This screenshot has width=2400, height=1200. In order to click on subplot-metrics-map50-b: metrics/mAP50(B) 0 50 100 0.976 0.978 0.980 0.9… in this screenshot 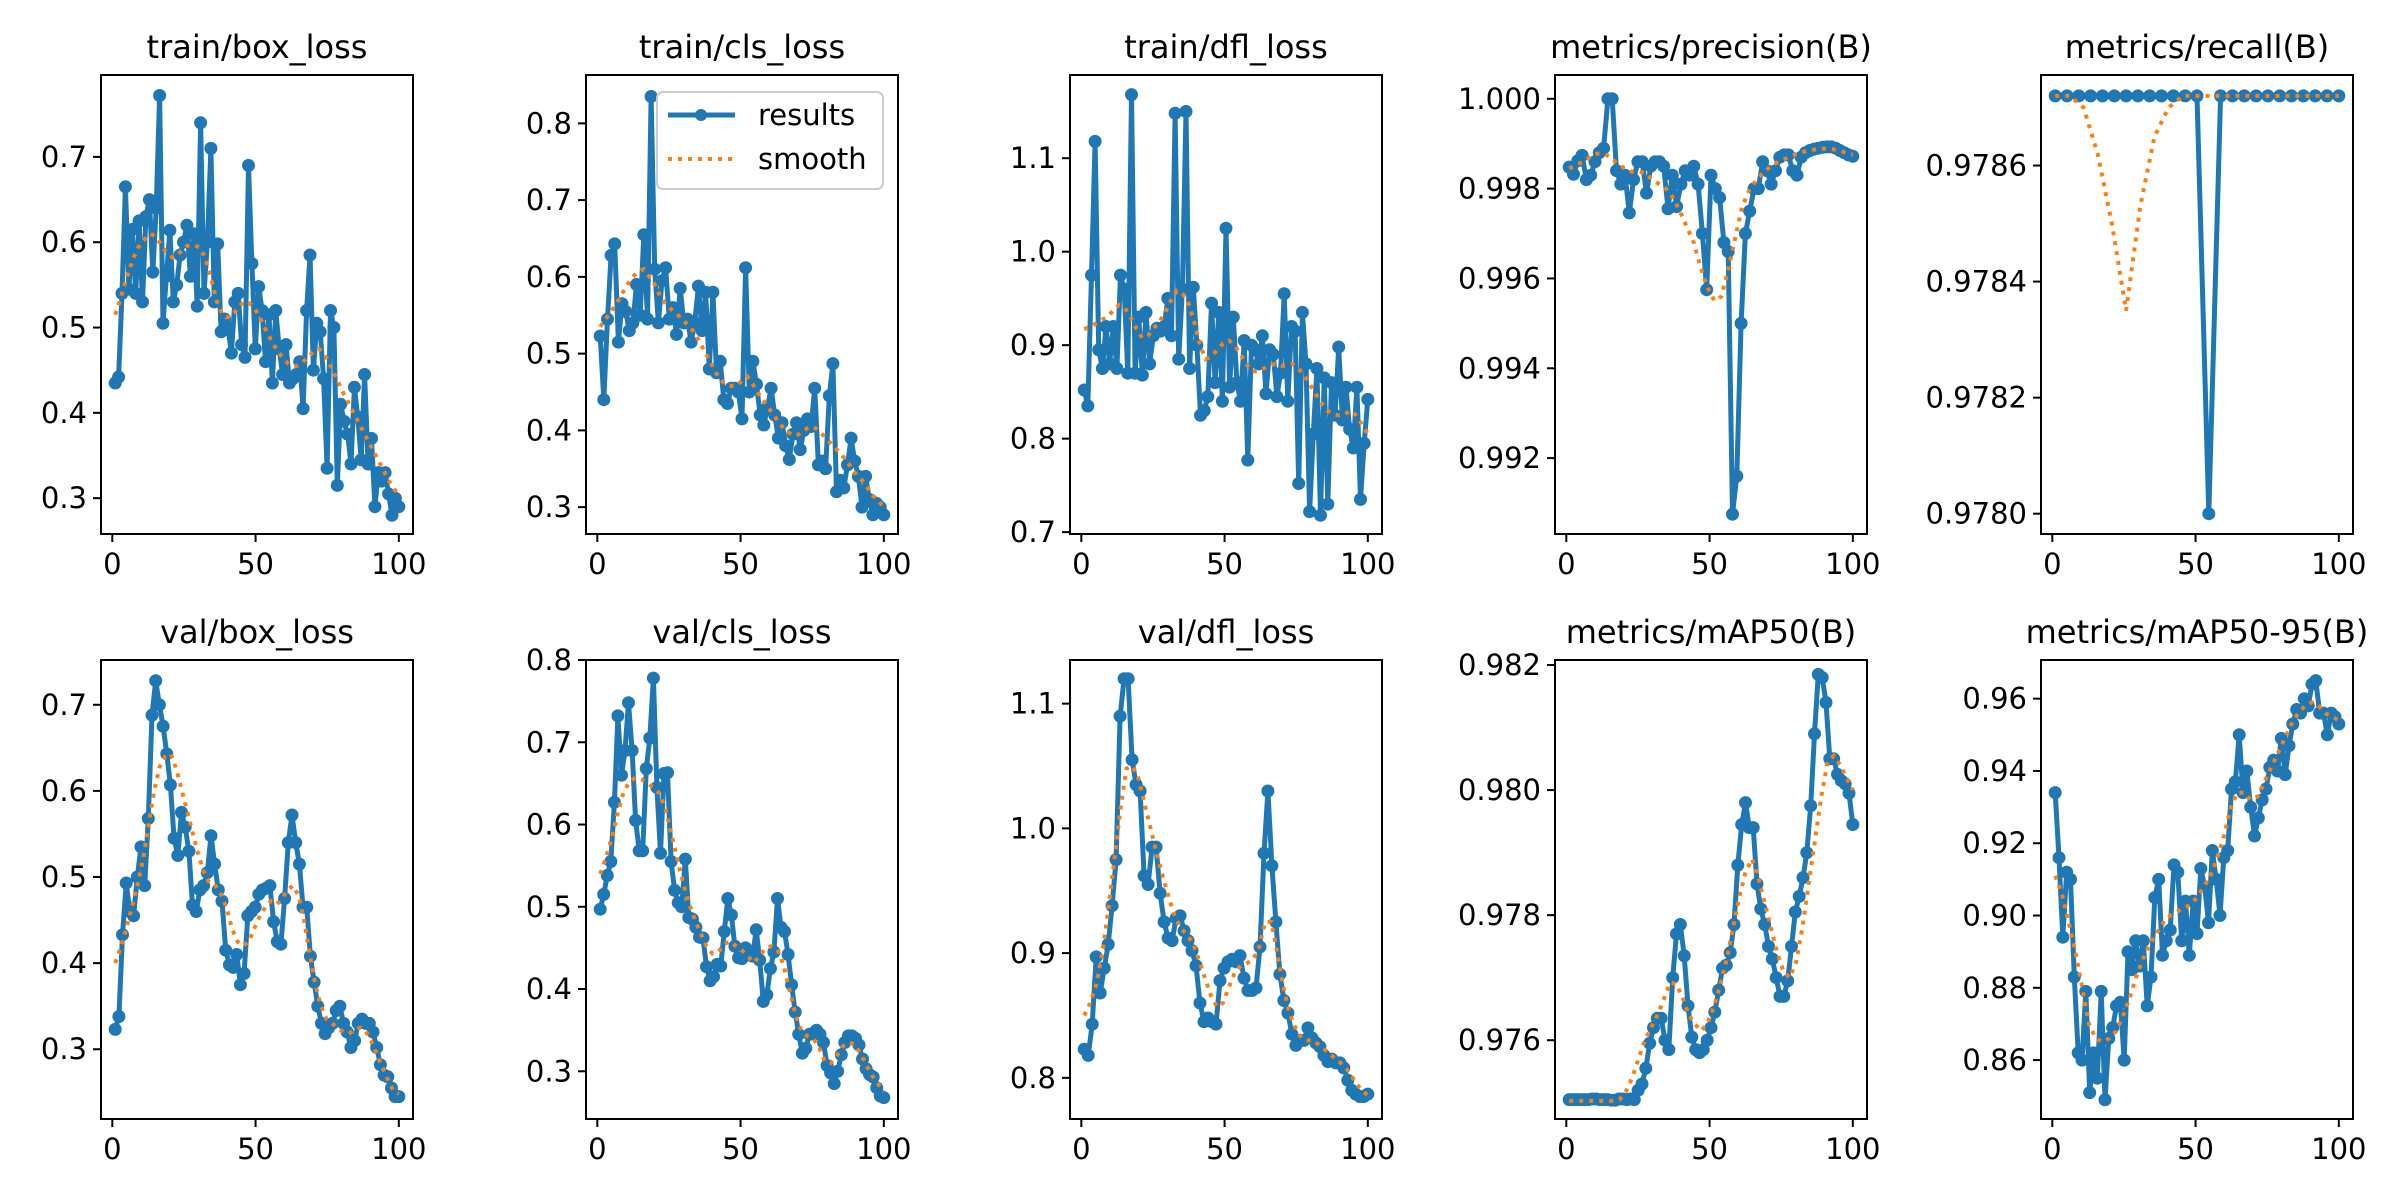, I will do `click(1669, 889)`.